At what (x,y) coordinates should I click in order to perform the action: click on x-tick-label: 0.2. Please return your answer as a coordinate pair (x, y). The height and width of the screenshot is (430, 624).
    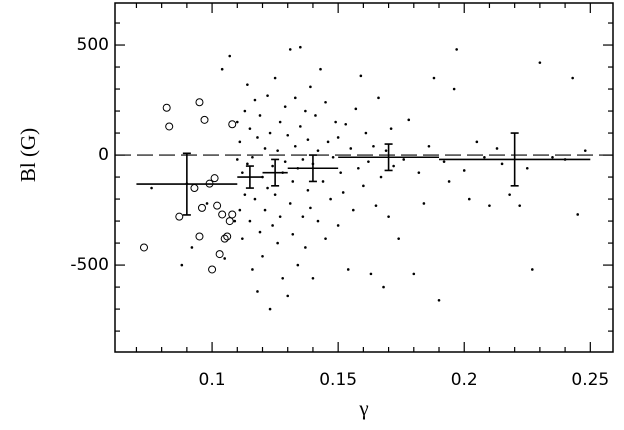
    Looking at the image, I should click on (464, 380).